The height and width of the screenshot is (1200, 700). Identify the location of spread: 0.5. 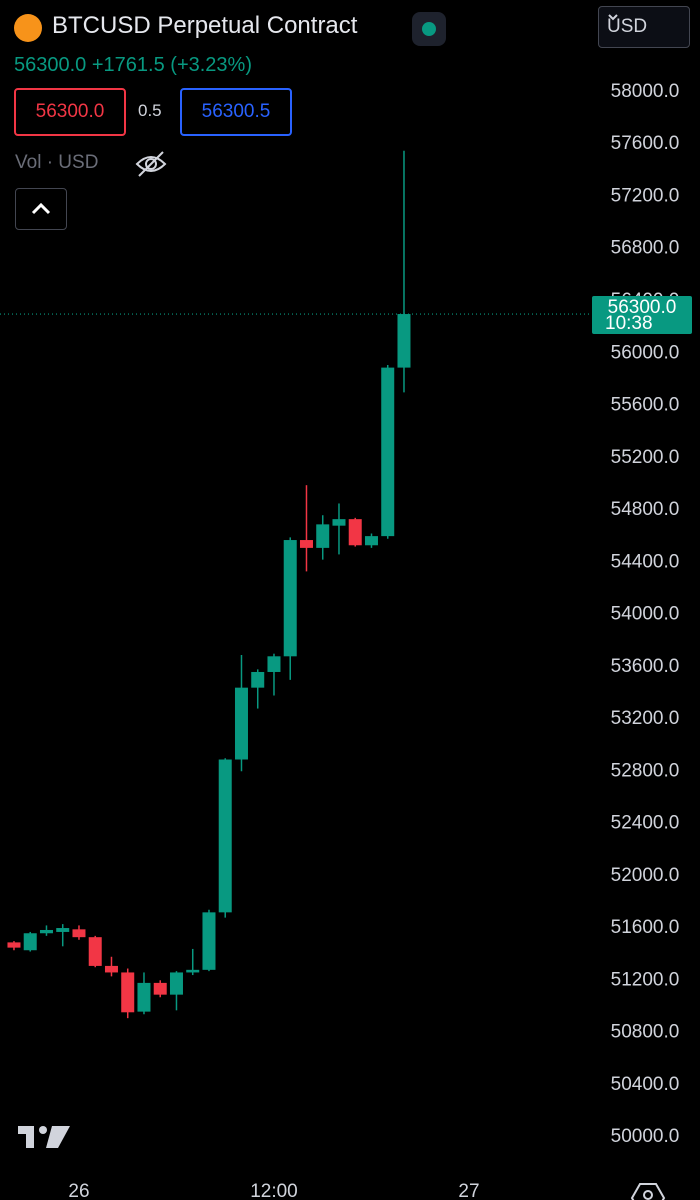
(150, 110).